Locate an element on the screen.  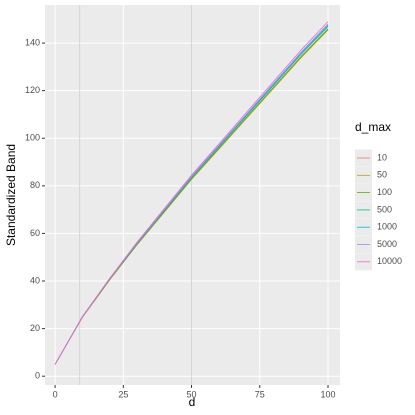
y-tick-label: 40 is located at coordinates (35, 280).